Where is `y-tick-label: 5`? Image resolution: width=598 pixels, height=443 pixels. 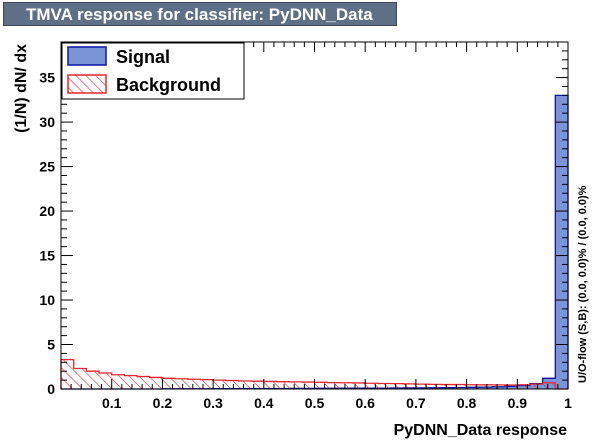 y-tick-label: 5 is located at coordinates (51, 345).